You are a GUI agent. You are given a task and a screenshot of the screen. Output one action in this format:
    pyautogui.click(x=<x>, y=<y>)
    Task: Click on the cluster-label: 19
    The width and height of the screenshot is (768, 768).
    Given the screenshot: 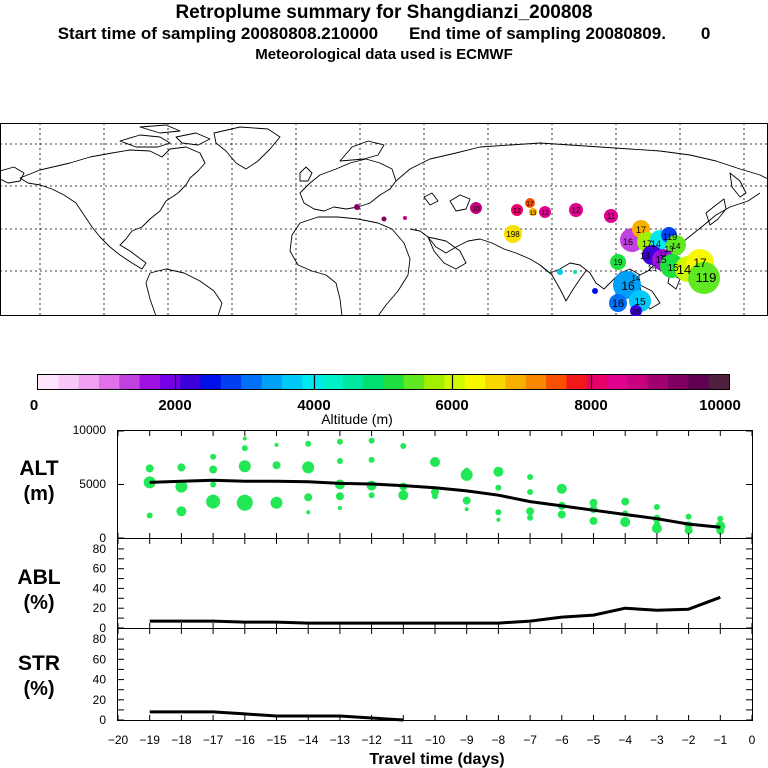 What is the action you would take?
    pyautogui.click(x=618, y=262)
    